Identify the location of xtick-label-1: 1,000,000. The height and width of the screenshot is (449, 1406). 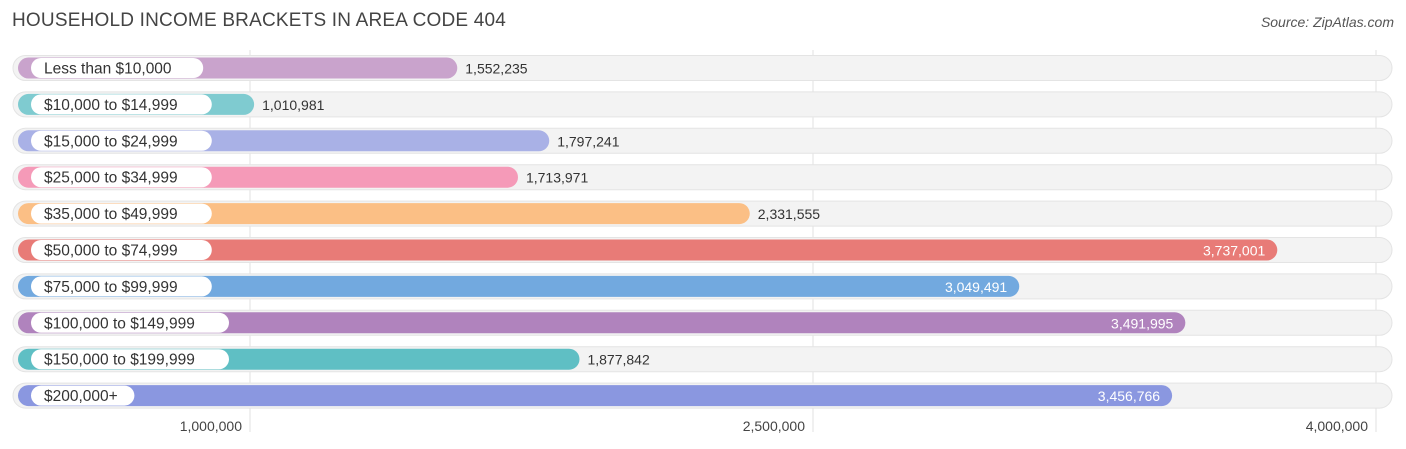
(211, 426).